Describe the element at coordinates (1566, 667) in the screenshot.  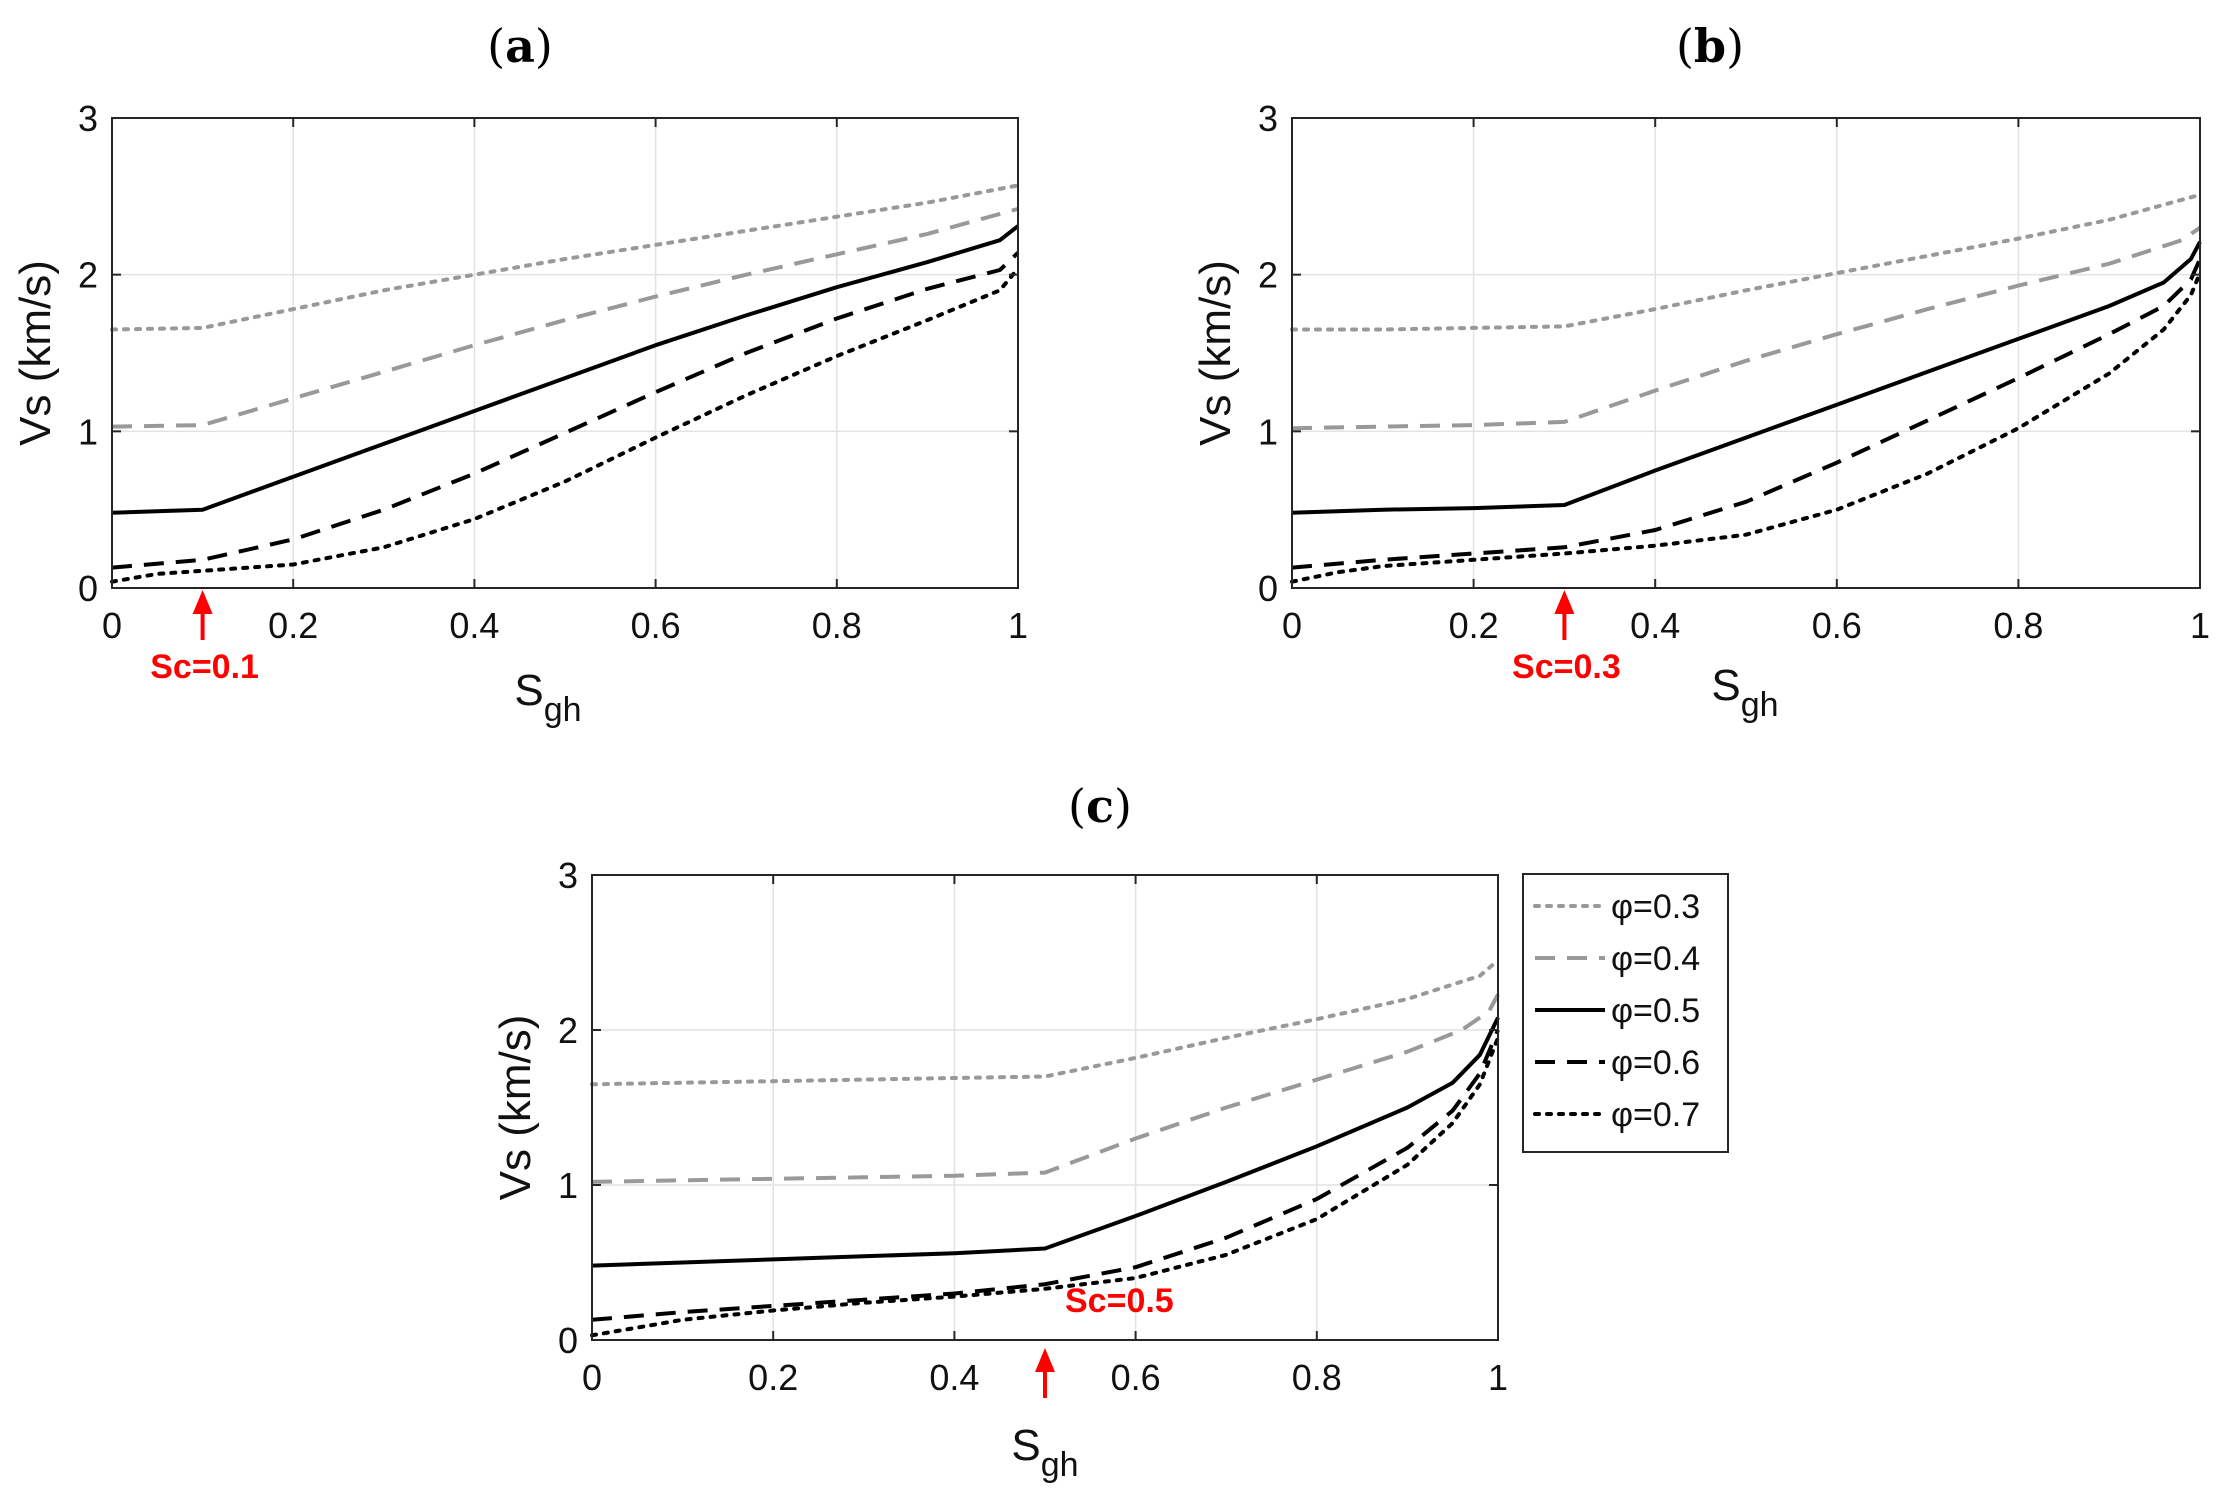
I see `sc-annotation: Sc=0.3` at that location.